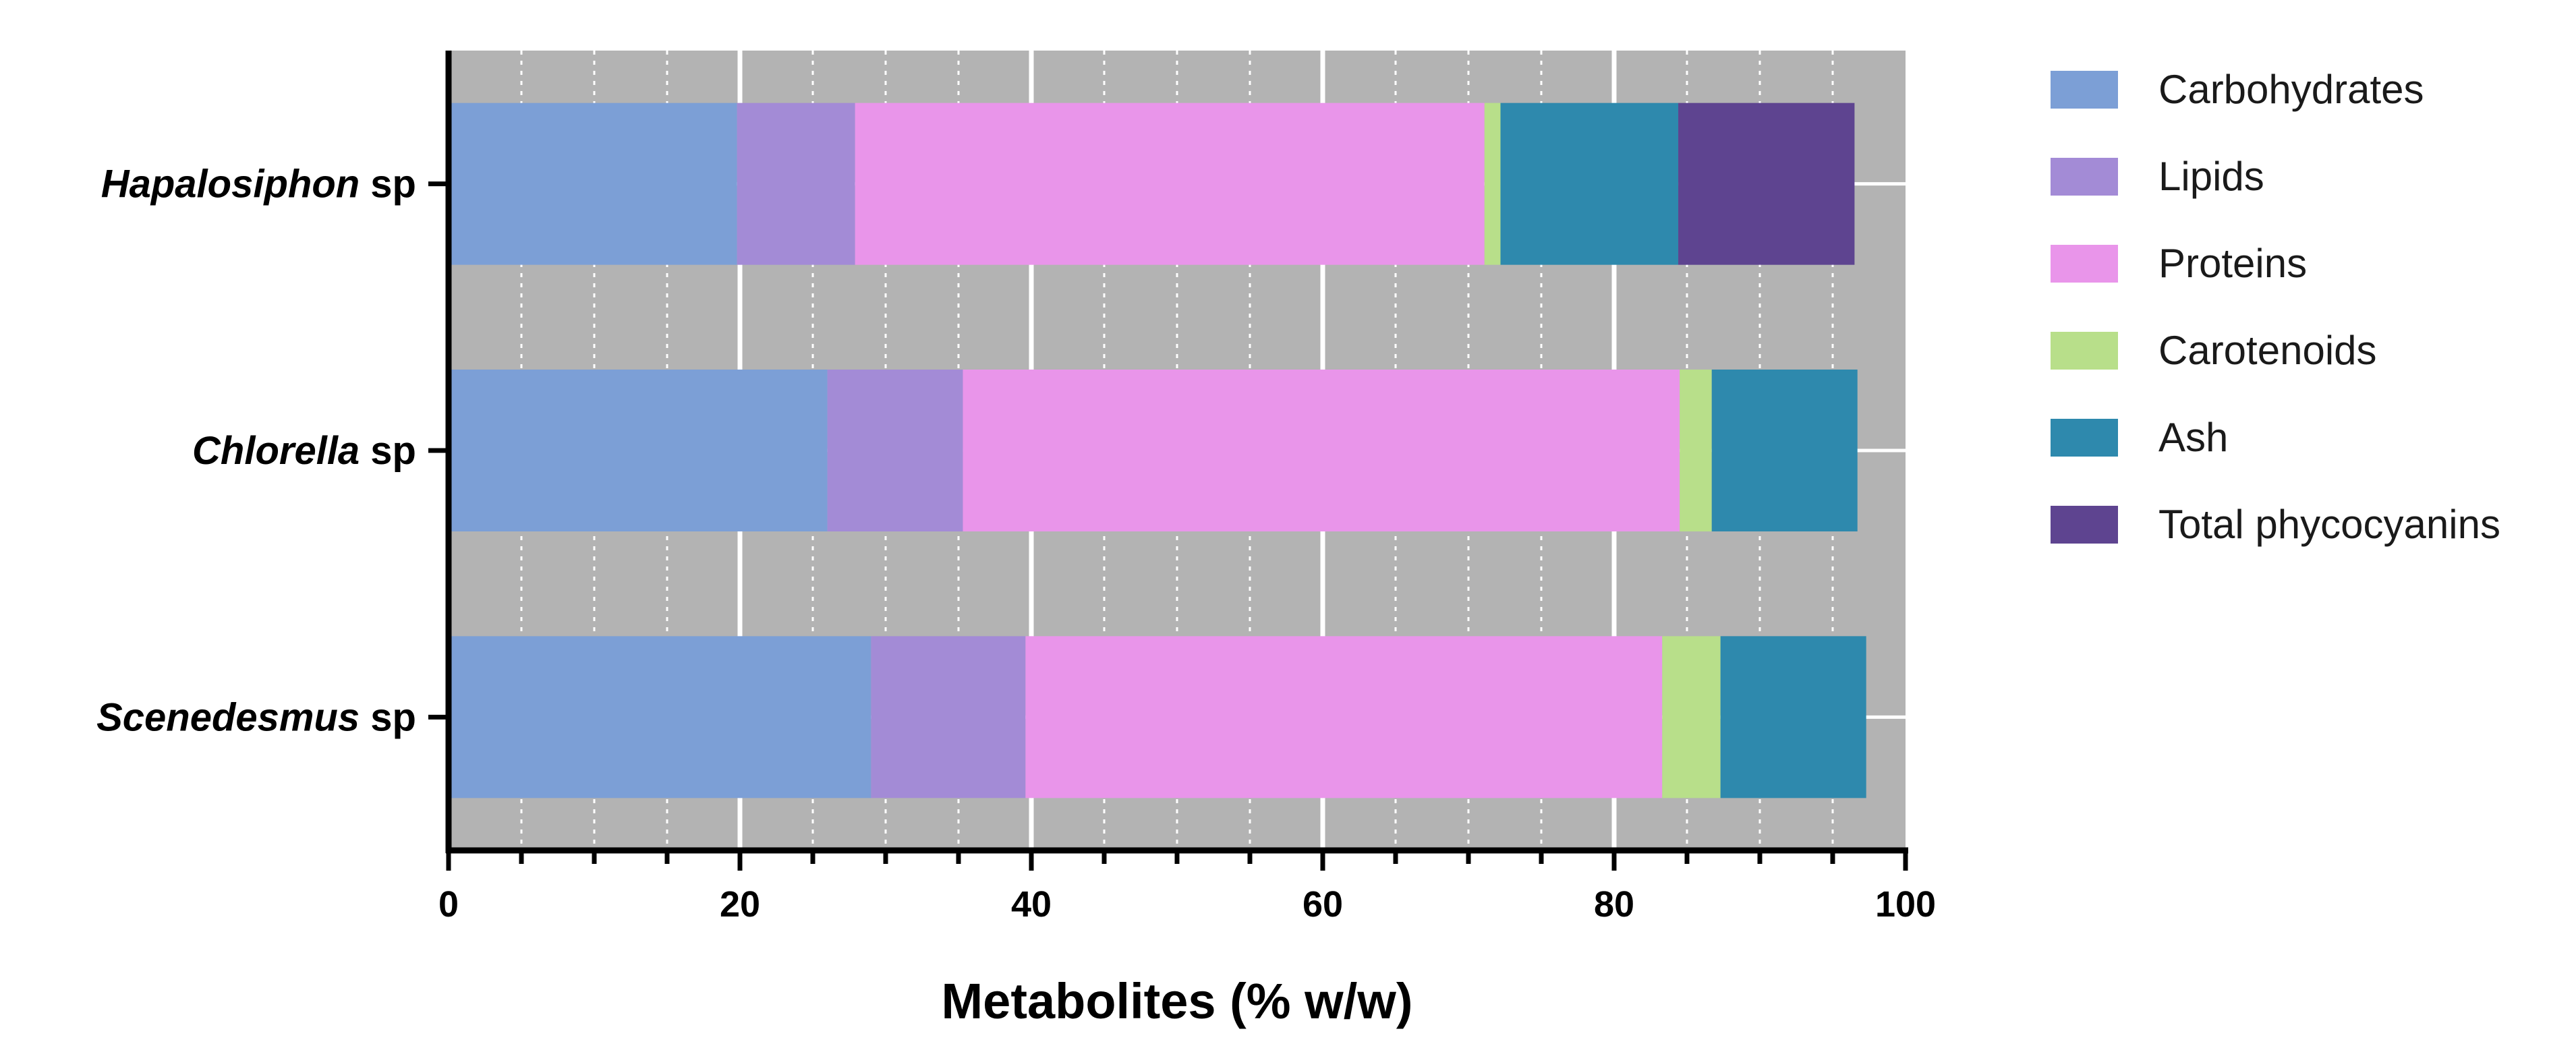  Describe the element at coordinates (2193, 437) in the screenshot. I see `legend-label: Ash` at that location.